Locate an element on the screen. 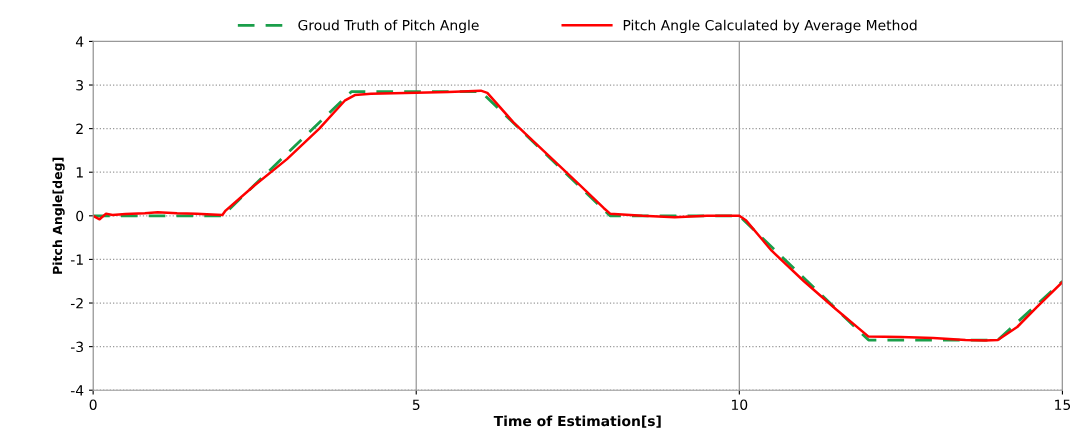 This screenshot has height=436, width=1083. x-tick-label: 15 is located at coordinates (1063, 404).